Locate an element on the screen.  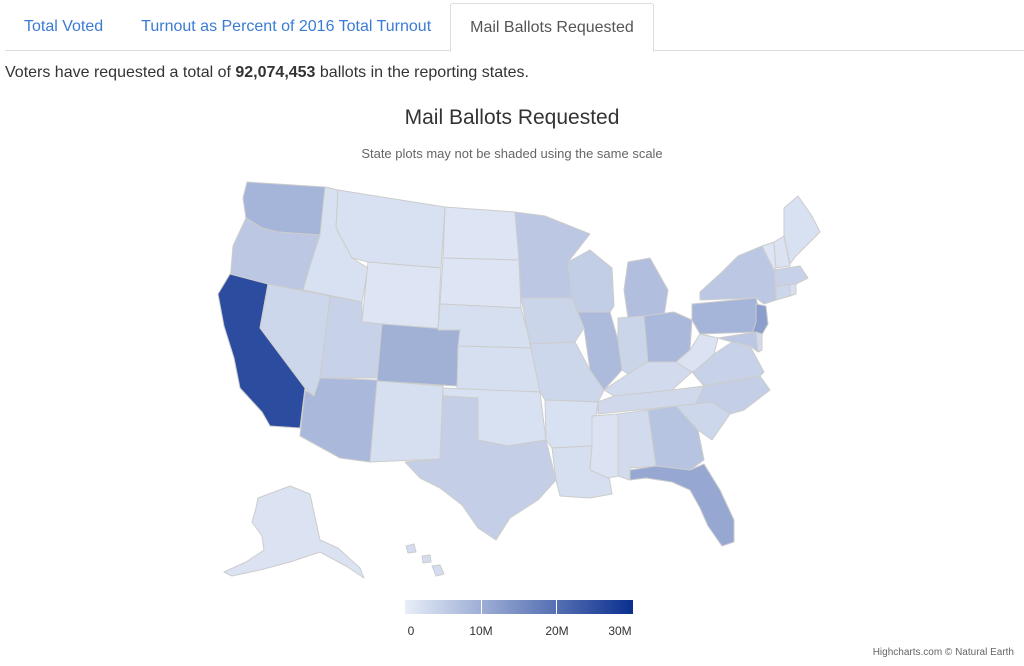
legend-label-20m: 20M is located at coordinates (557, 631).